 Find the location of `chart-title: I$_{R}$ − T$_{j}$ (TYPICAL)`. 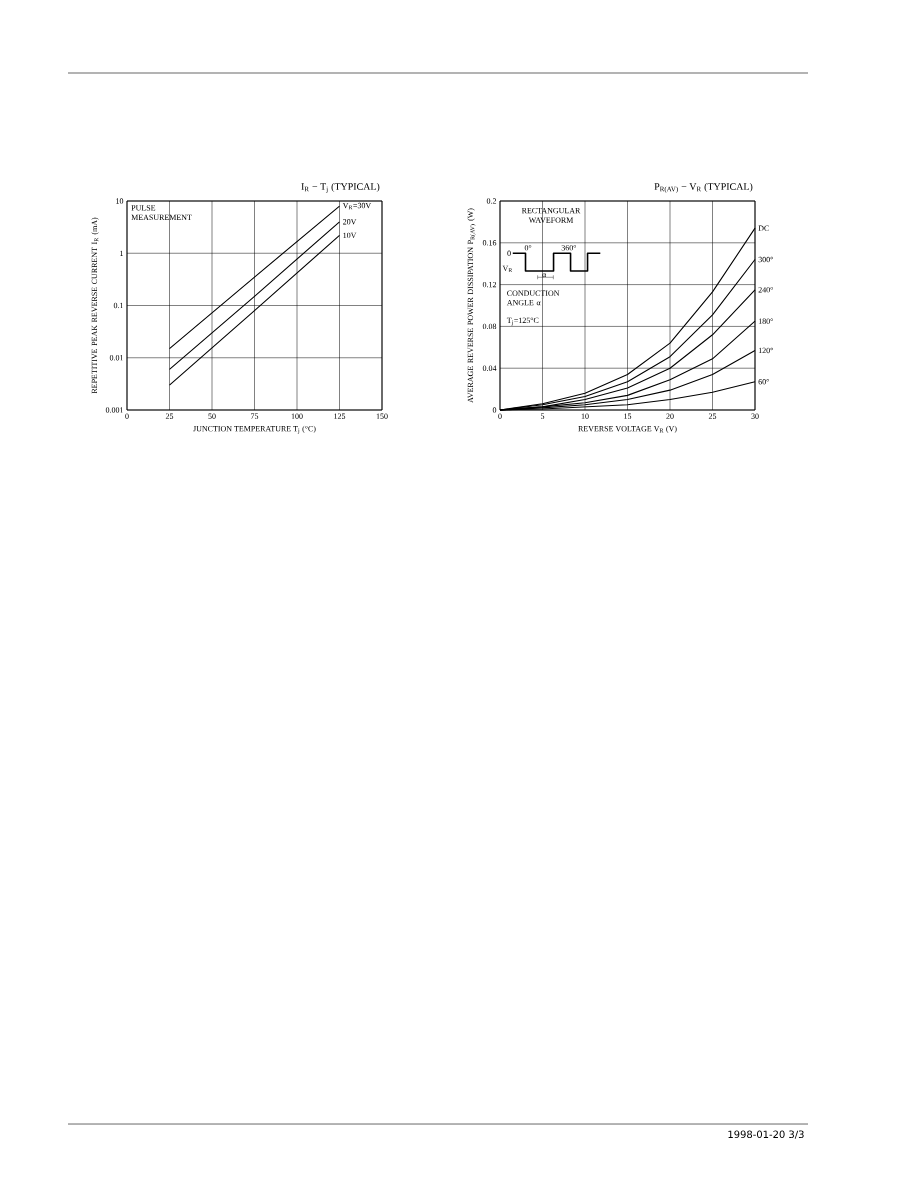

chart-title: I$_{R}$ − T$_{j}$ (TYPICAL) is located at coordinates (340, 187).